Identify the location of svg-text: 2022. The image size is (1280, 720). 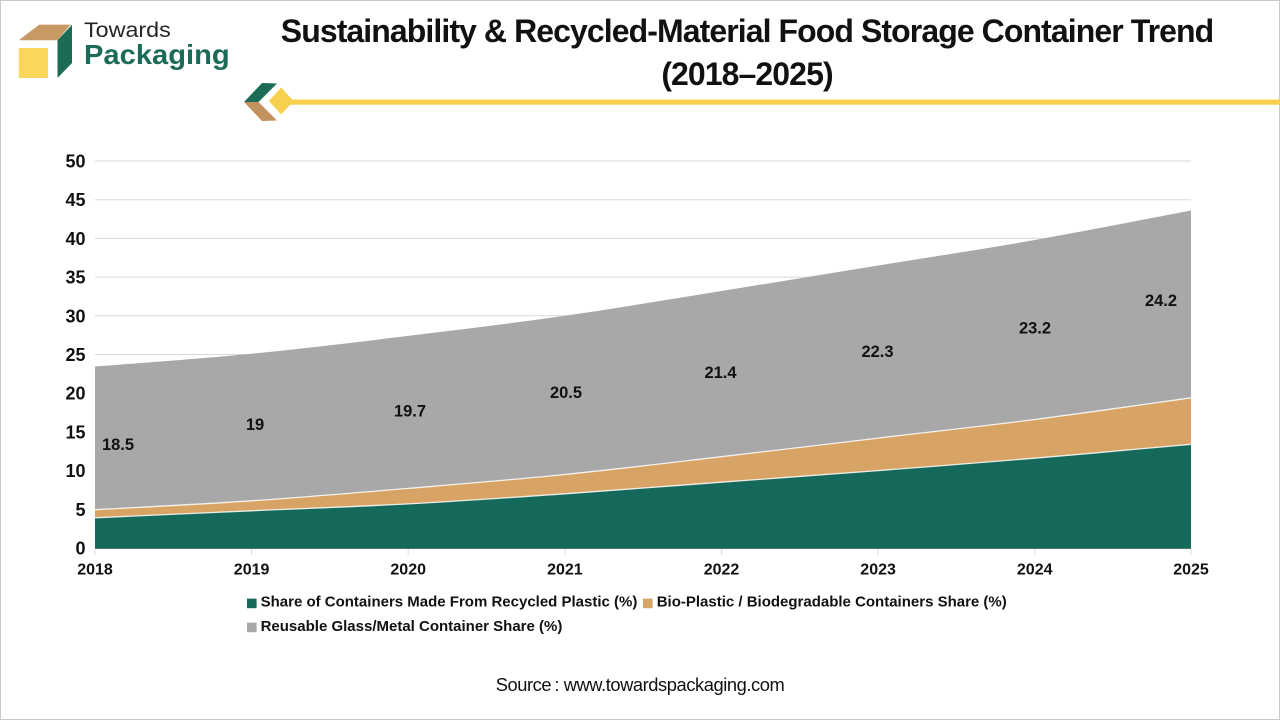
(722, 570).